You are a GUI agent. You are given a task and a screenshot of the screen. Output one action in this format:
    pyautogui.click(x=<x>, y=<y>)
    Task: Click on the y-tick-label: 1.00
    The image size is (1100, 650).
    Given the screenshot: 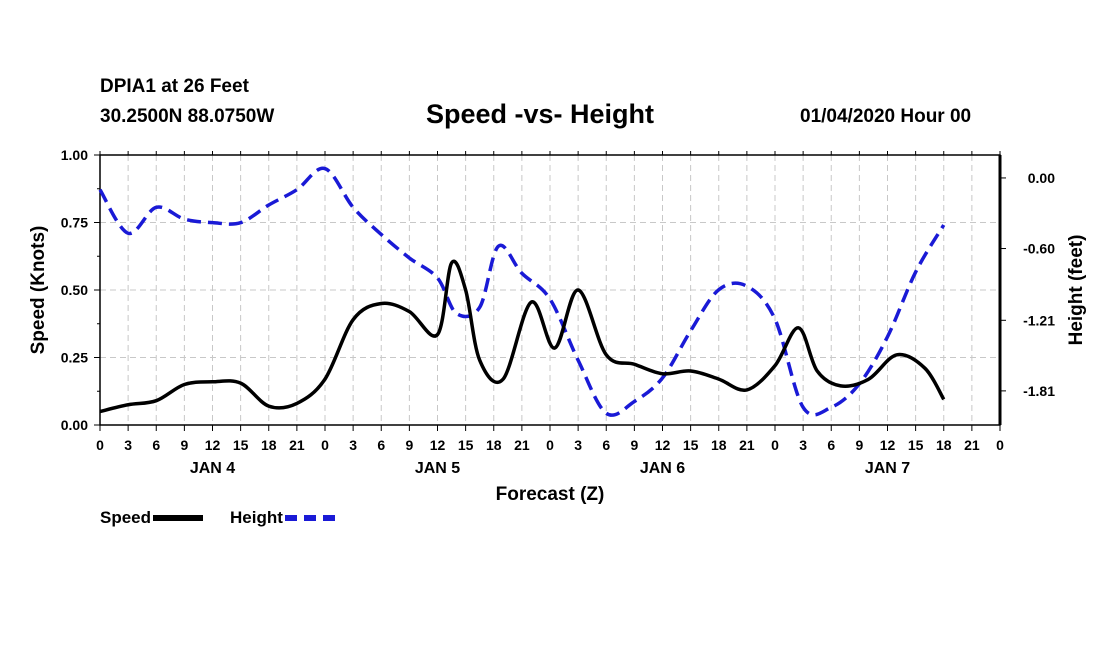 What is the action you would take?
    pyautogui.click(x=74, y=155)
    